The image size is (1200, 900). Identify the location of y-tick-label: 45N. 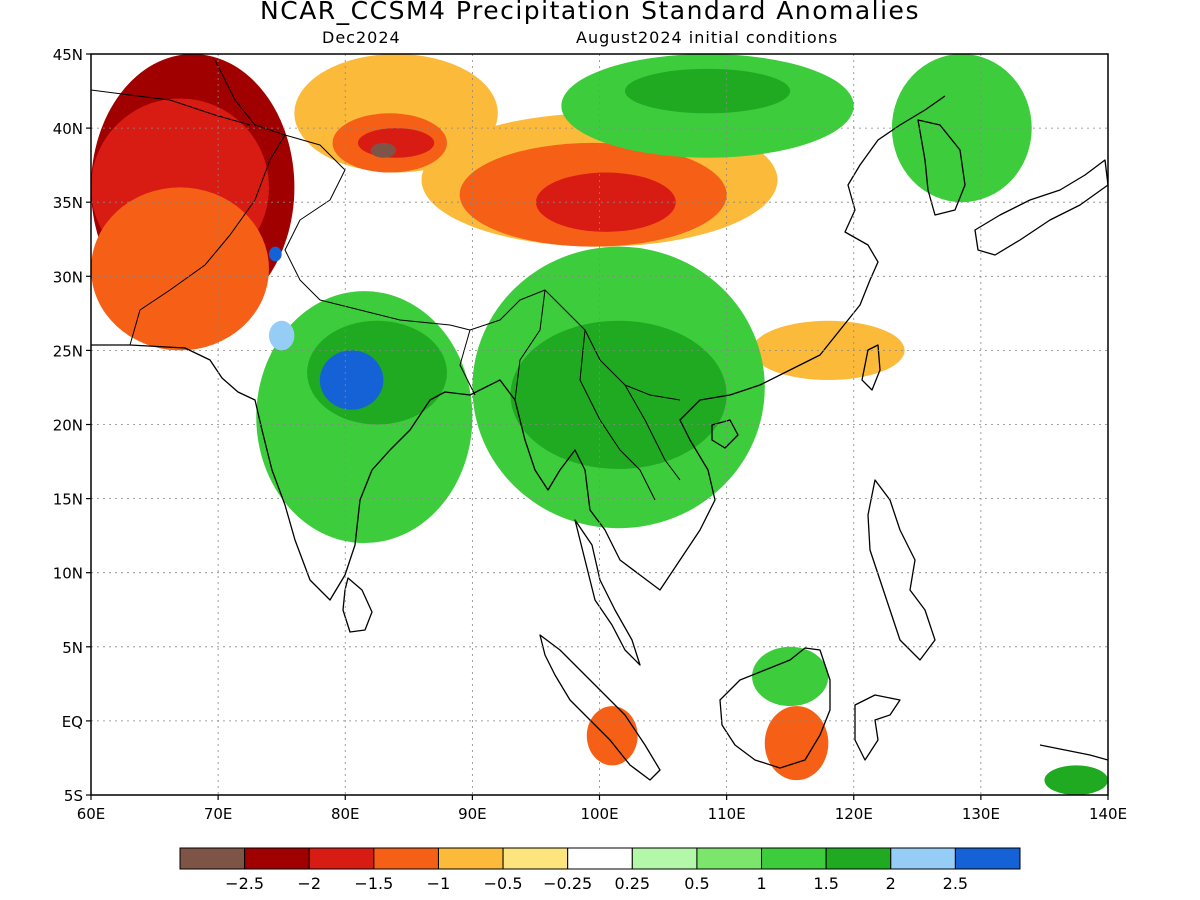
(68, 55).